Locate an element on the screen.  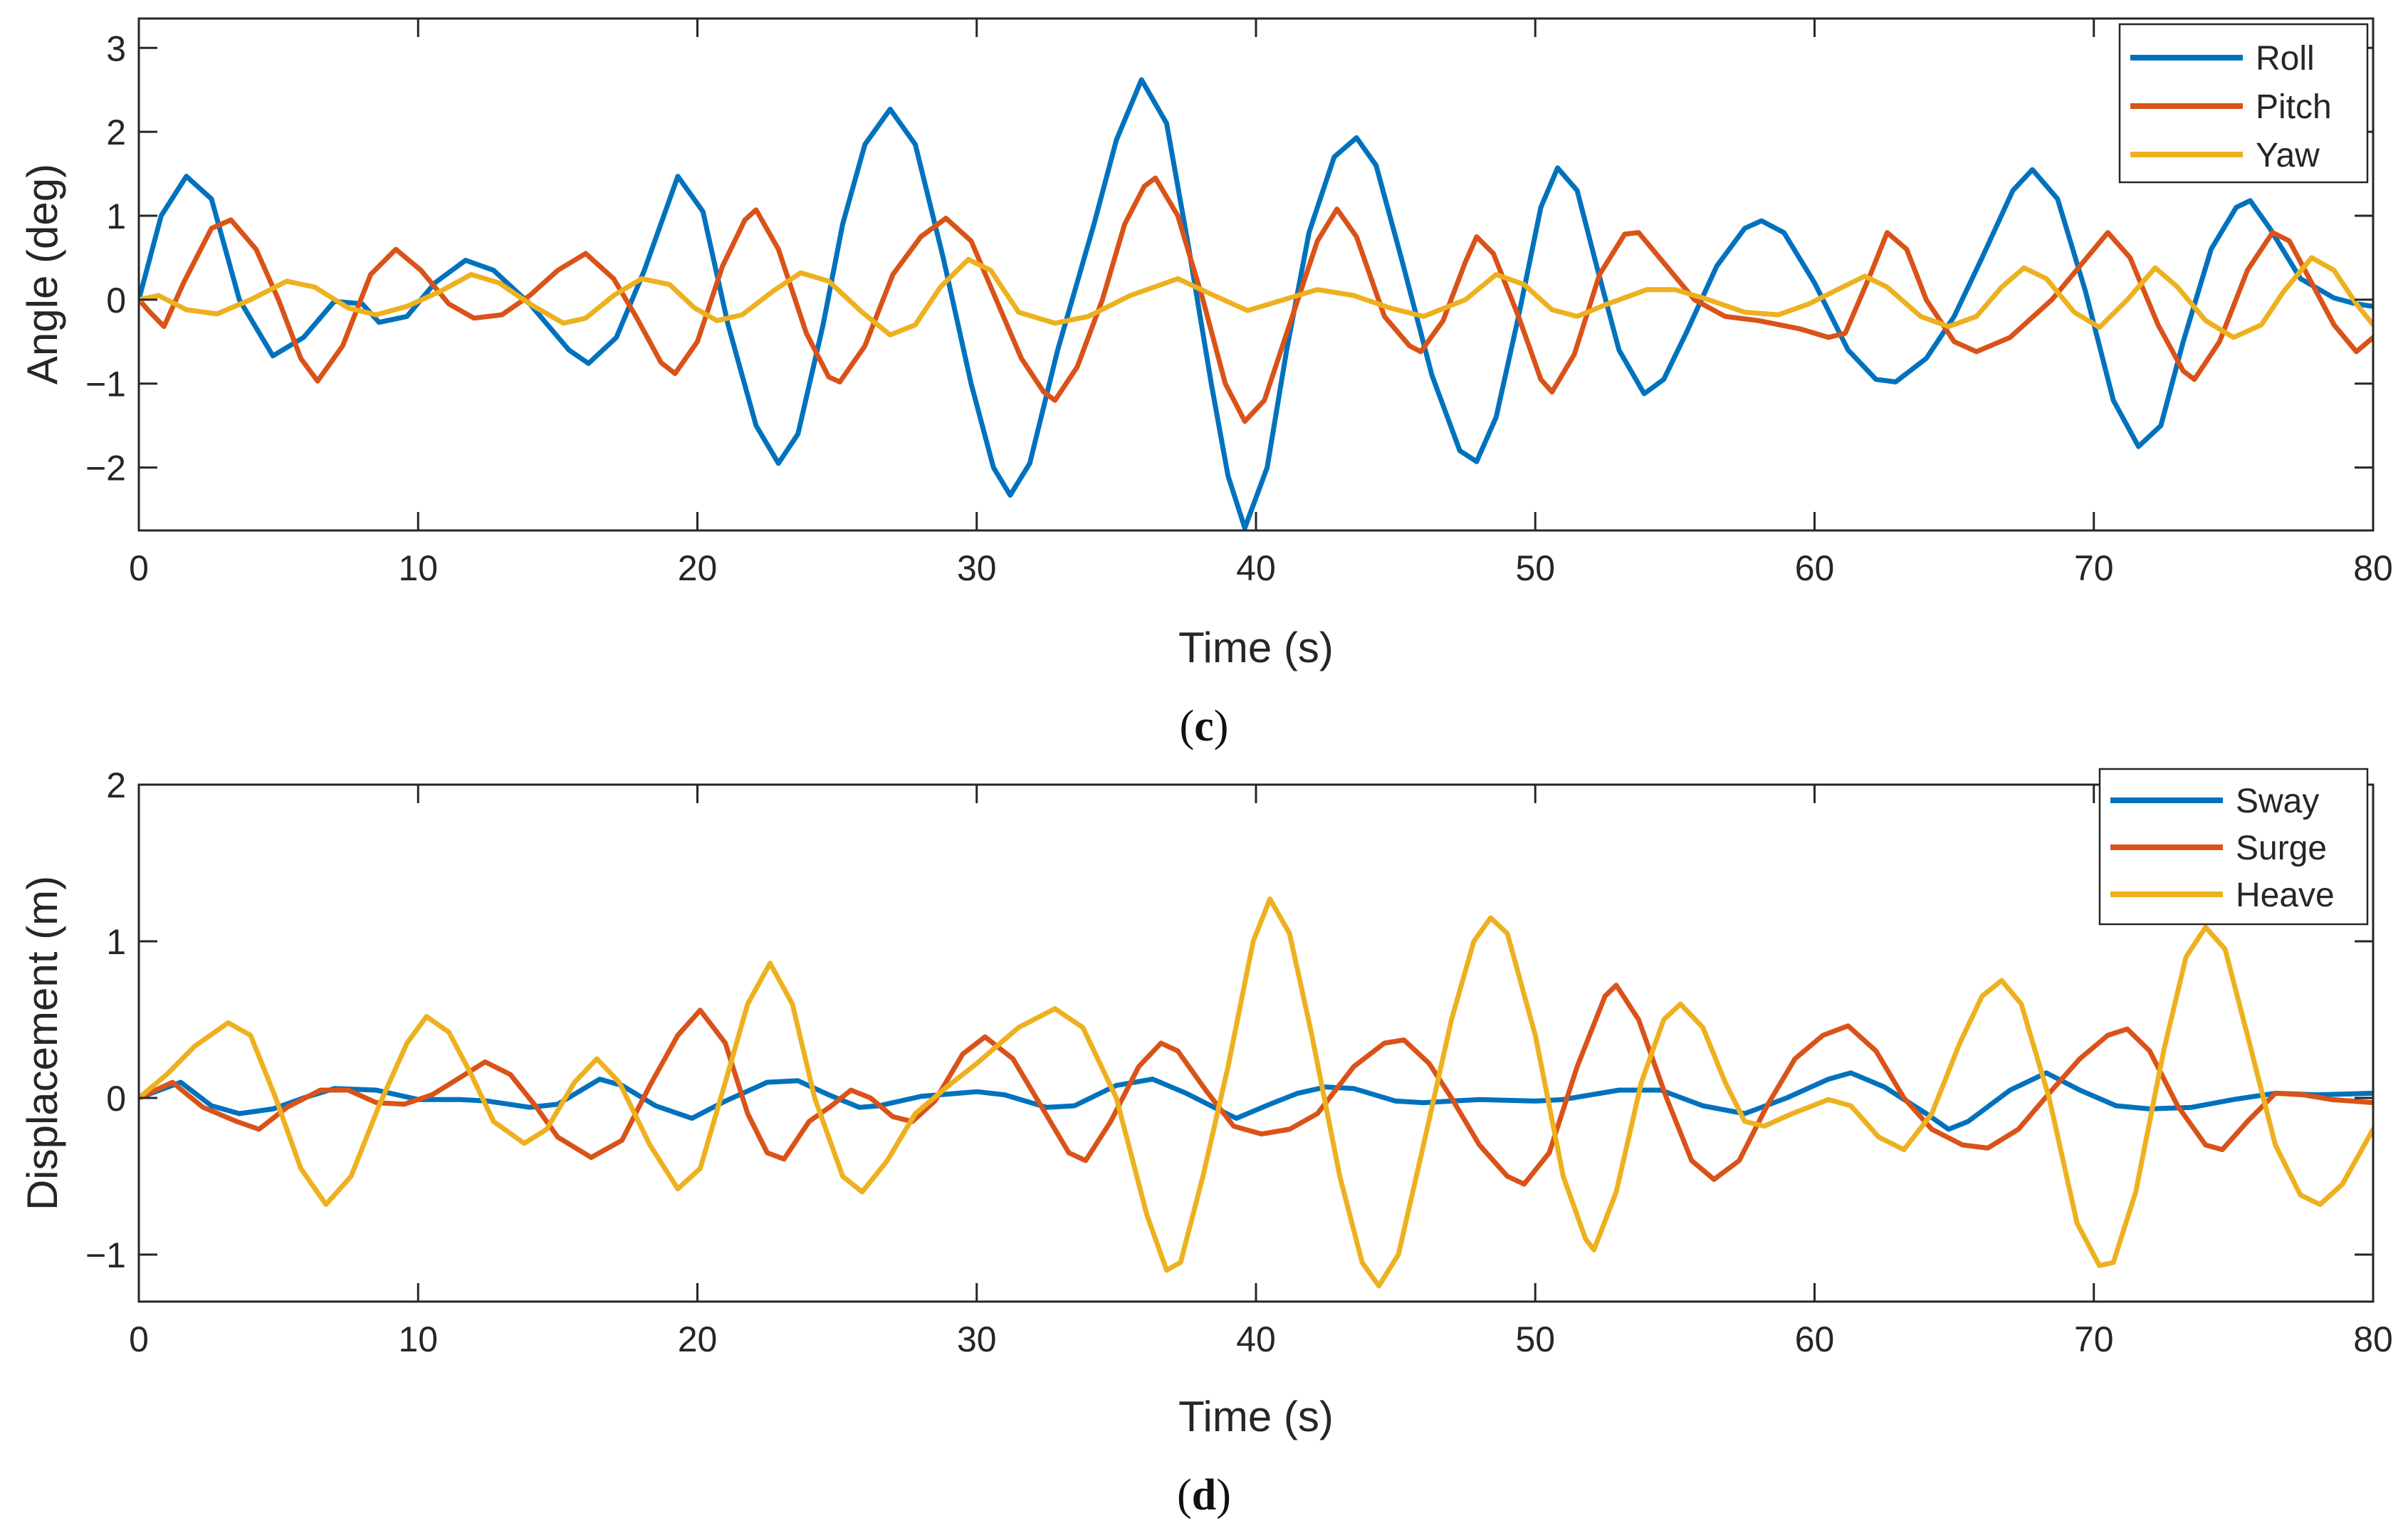
legend-label-sway: Sway is located at coordinates (2277, 801).